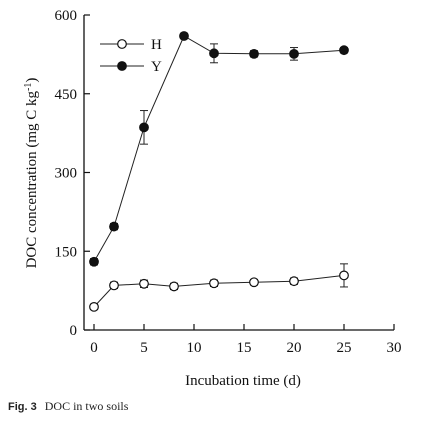 This screenshot has height=426, width=424. Describe the element at coordinates (194, 348) in the screenshot. I see `x-tick-label: 10` at that location.